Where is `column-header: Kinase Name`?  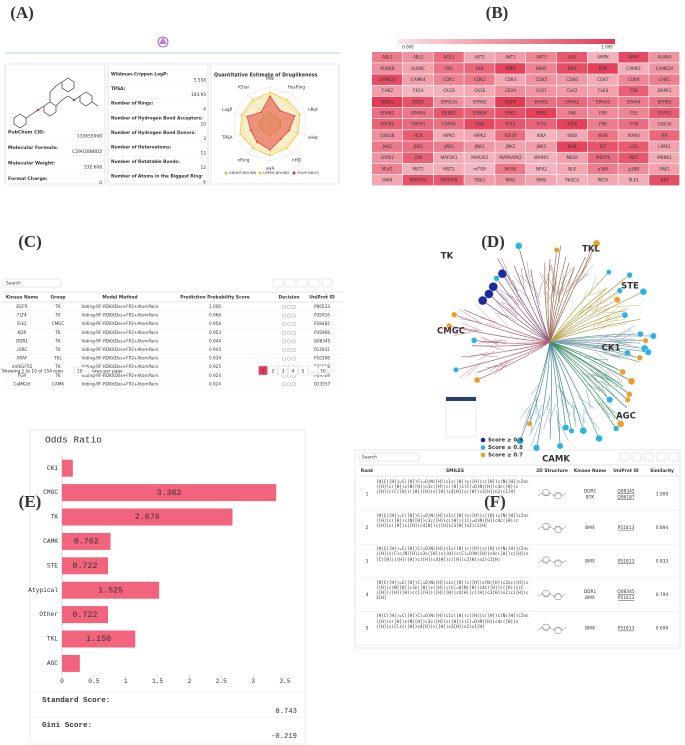
column-header: Kinase Name is located at coordinates (22, 298).